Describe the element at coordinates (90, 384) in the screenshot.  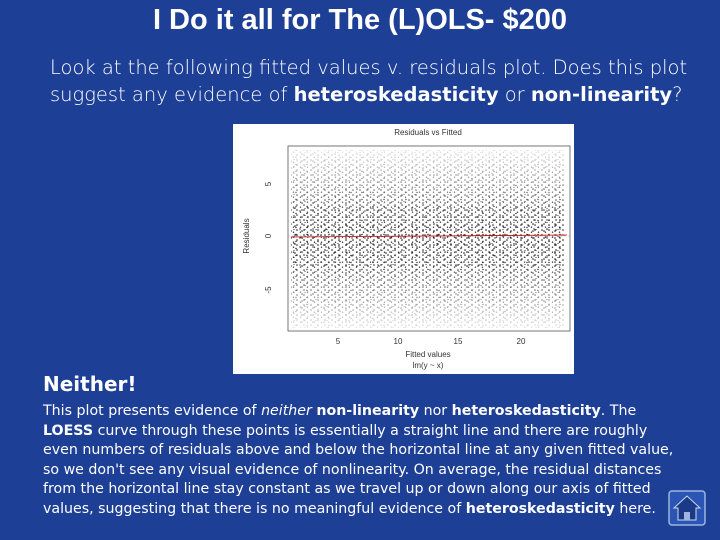
I see `answer-heading: Neither!` at that location.